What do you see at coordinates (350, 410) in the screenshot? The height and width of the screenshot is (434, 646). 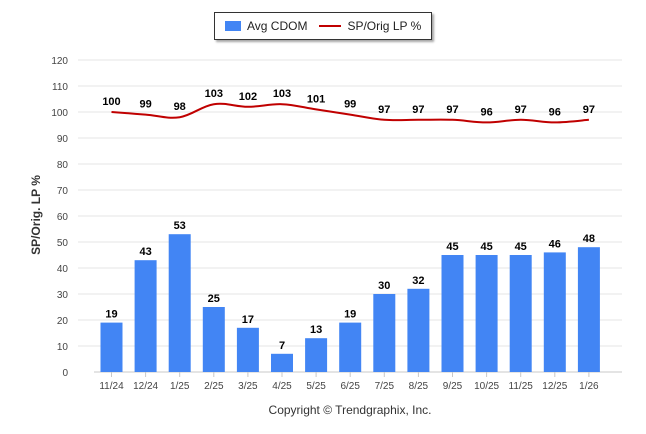 I see `copyright-text: Copyright © Trendgraphix, Inc.` at bounding box center [350, 410].